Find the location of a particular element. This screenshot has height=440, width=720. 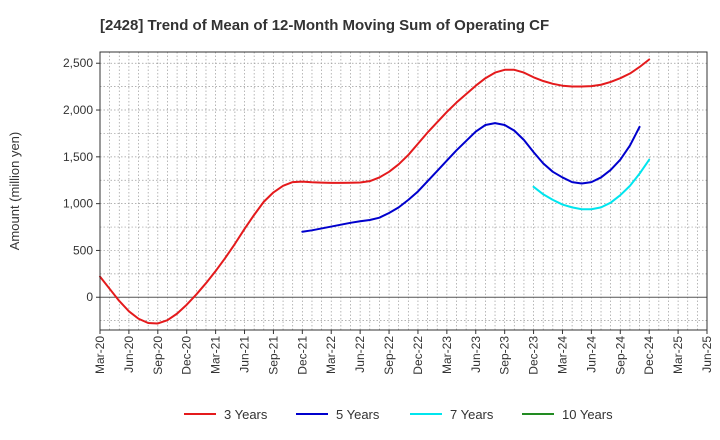

x-tick-label: Mar-21 is located at coordinates (216, 355).